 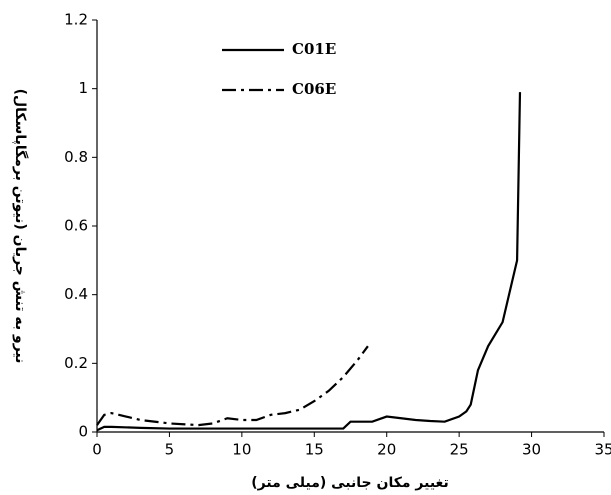 What do you see at coordinates (241, 450) in the screenshot?
I see `x-tick-label: 10` at bounding box center [241, 450].